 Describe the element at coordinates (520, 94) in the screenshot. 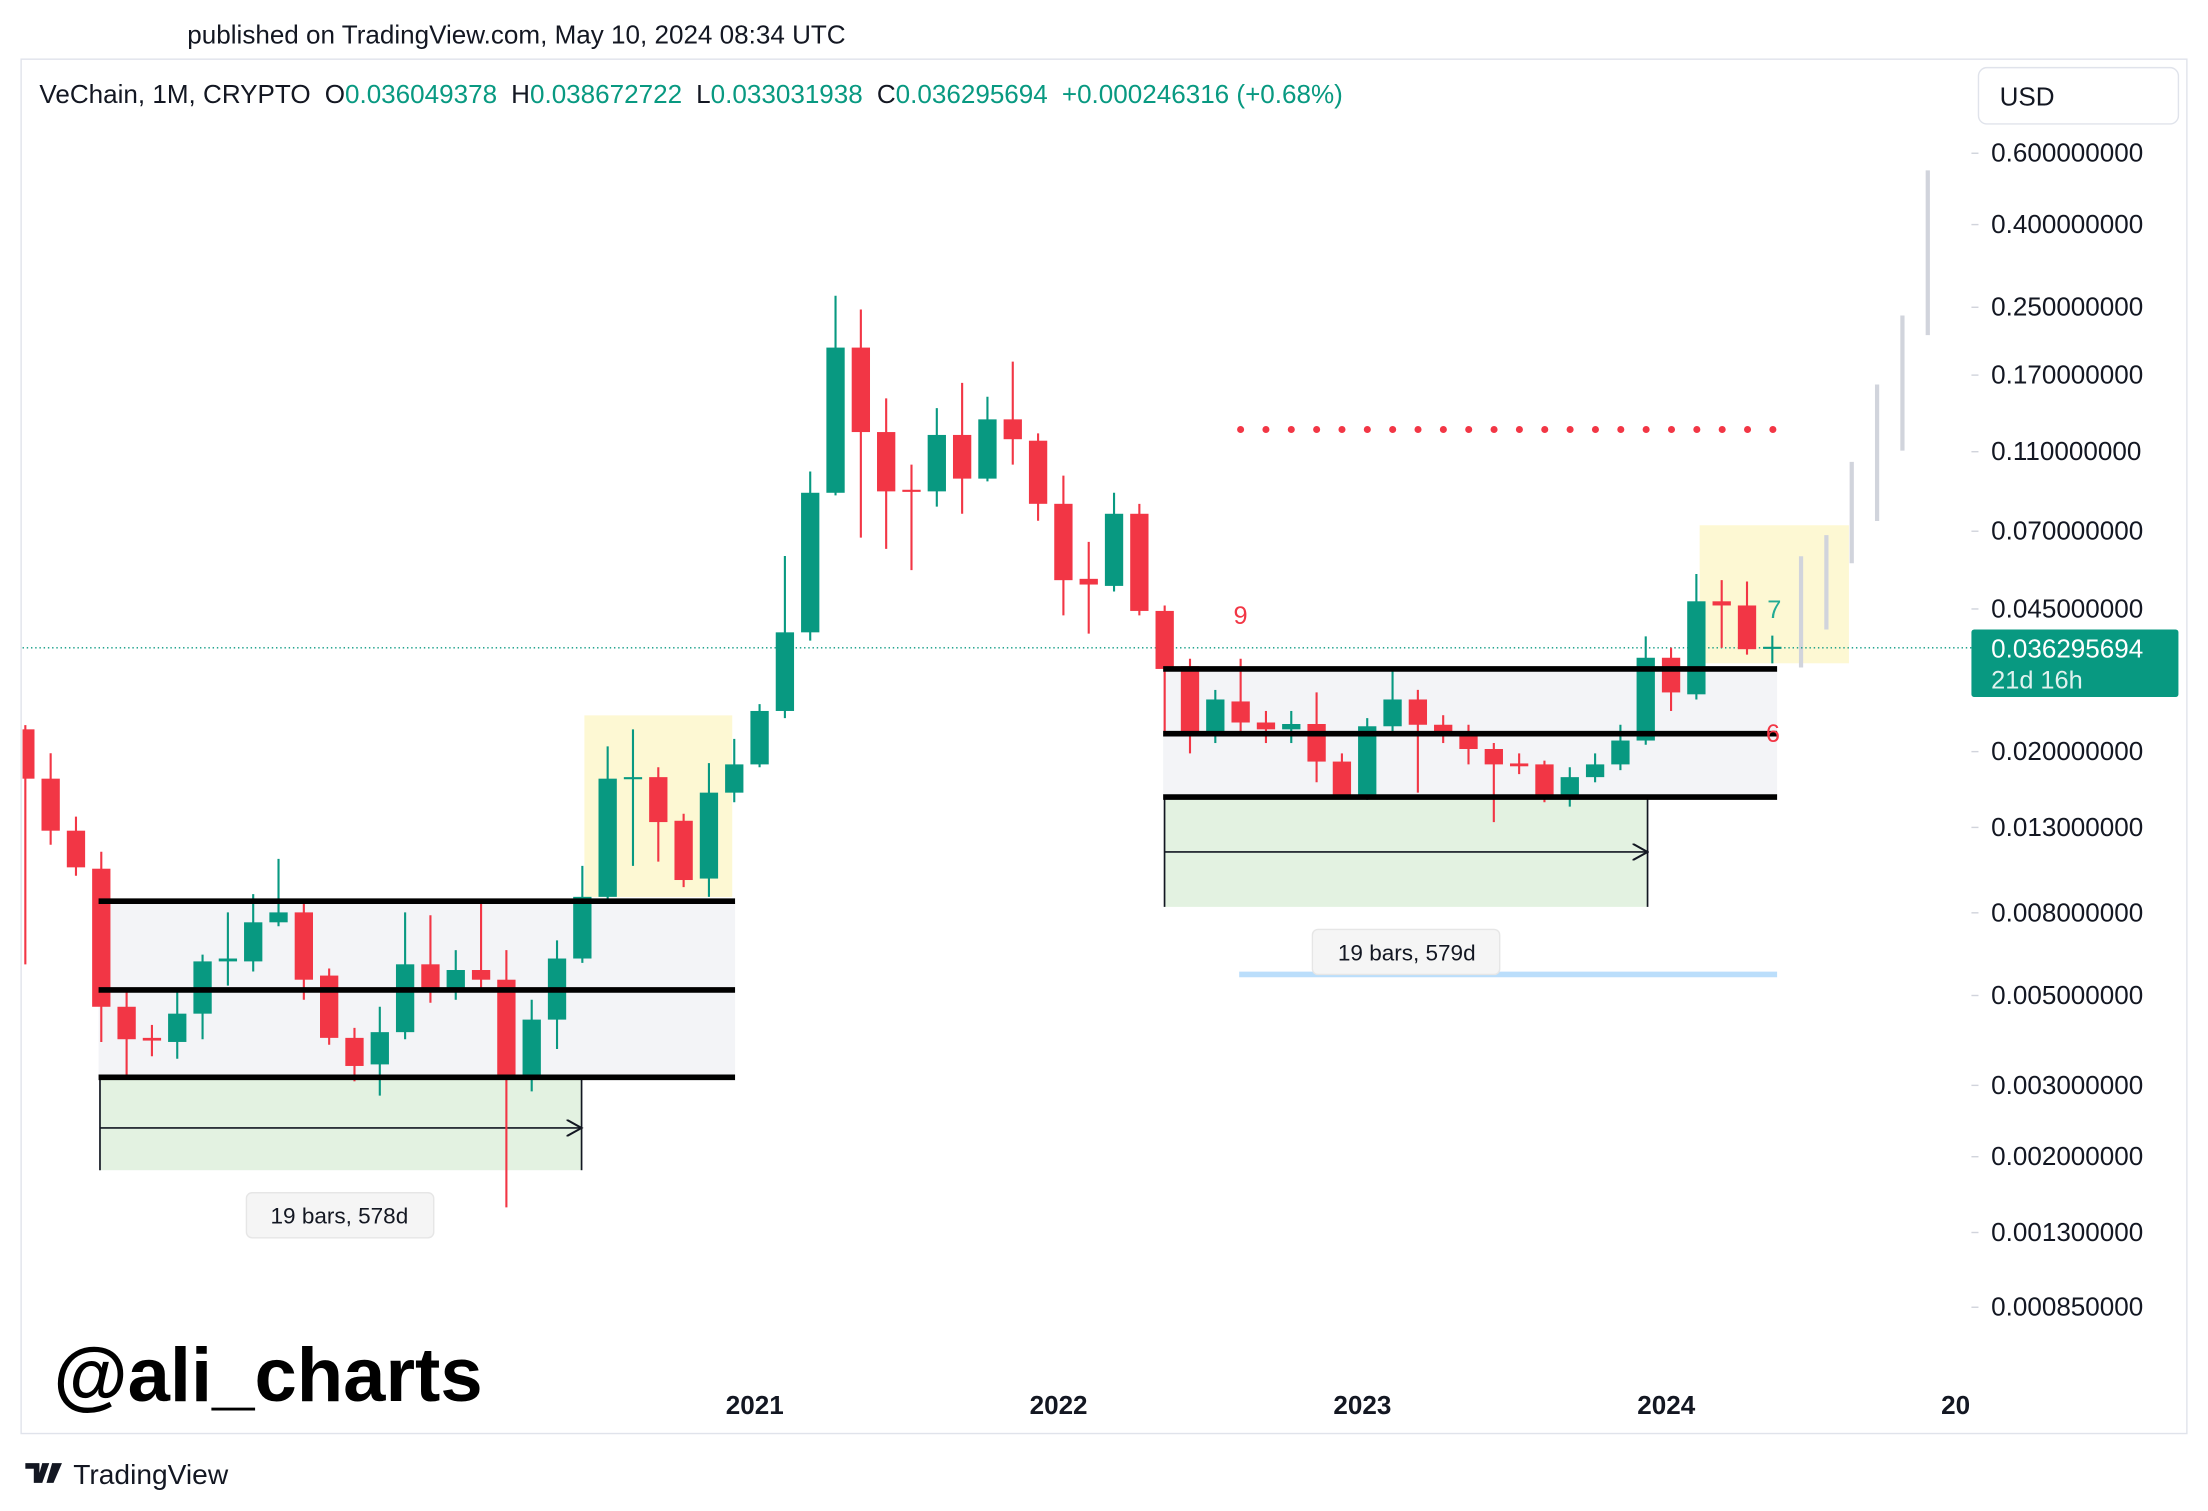

I see `ohlc-key: H` at that location.